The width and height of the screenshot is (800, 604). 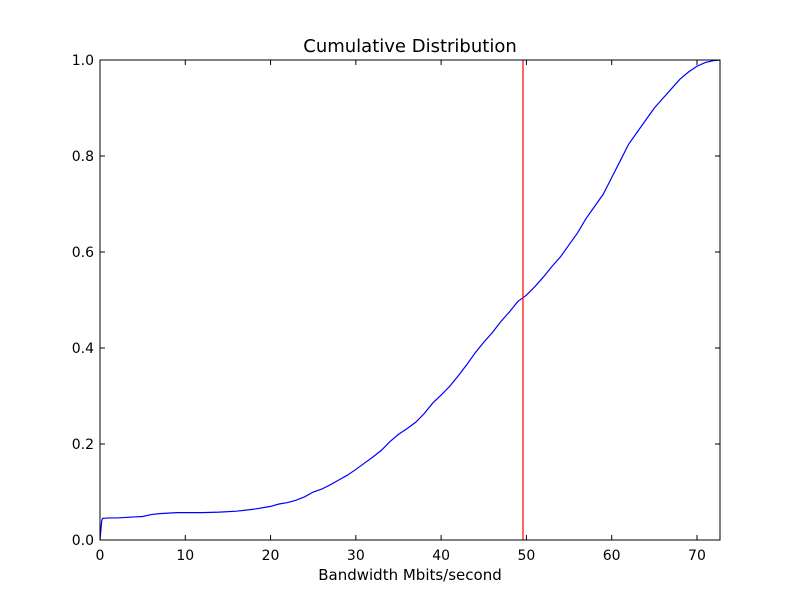 What do you see at coordinates (612, 556) in the screenshot?
I see `x-tick-label: 60` at bounding box center [612, 556].